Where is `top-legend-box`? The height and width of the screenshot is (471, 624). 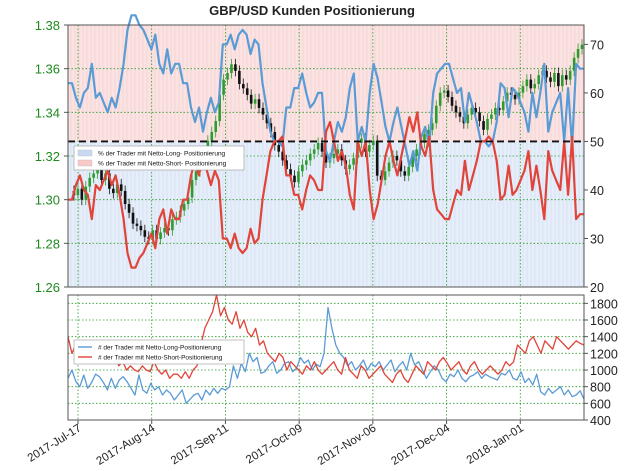 top-legend-box is located at coordinates (159, 158).